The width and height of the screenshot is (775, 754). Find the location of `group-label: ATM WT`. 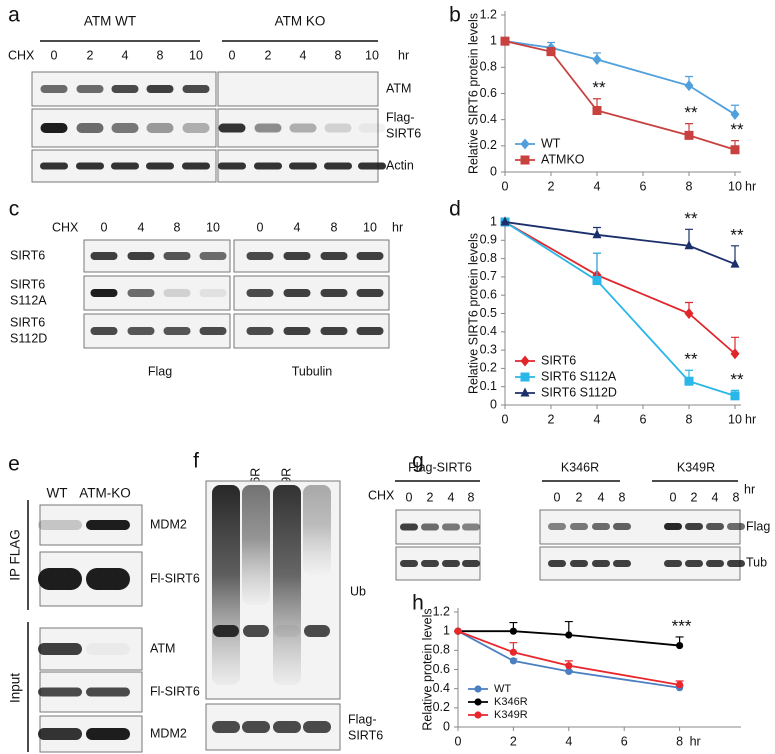

group-label: ATM WT is located at coordinates (110, 21).